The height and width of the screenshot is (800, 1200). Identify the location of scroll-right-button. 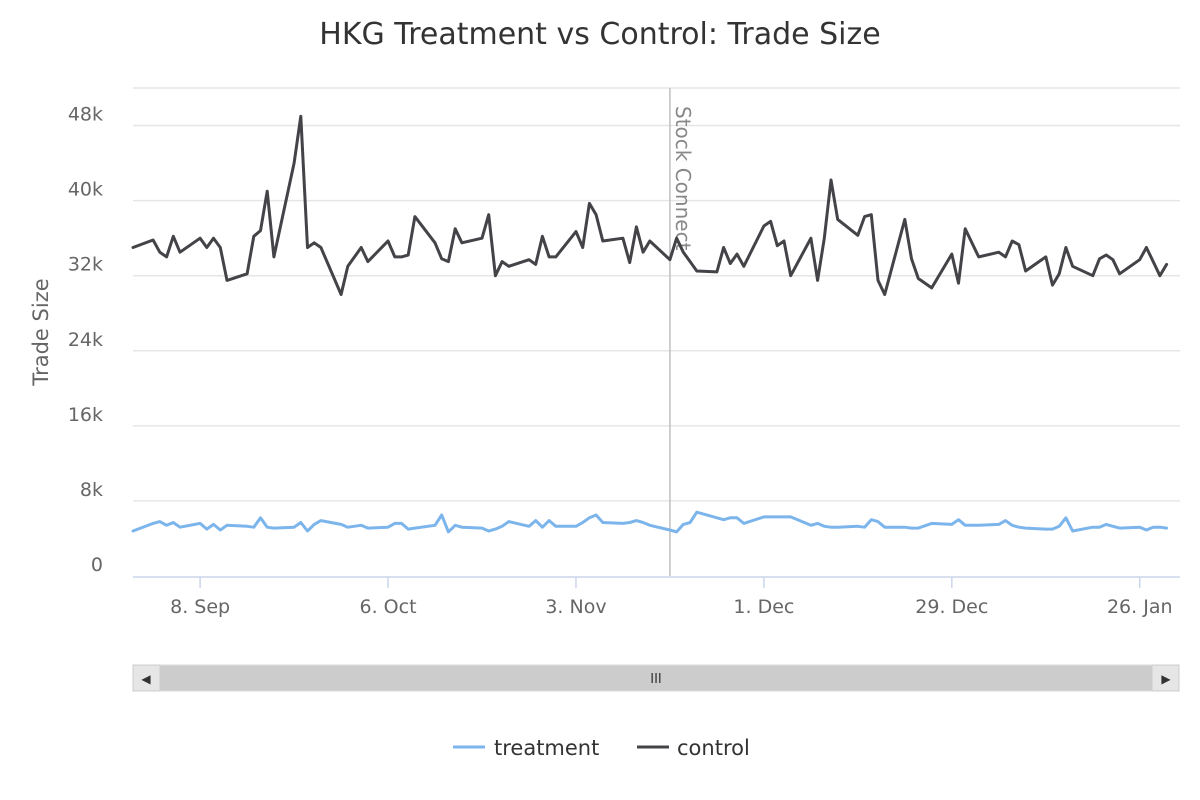
(1165, 678).